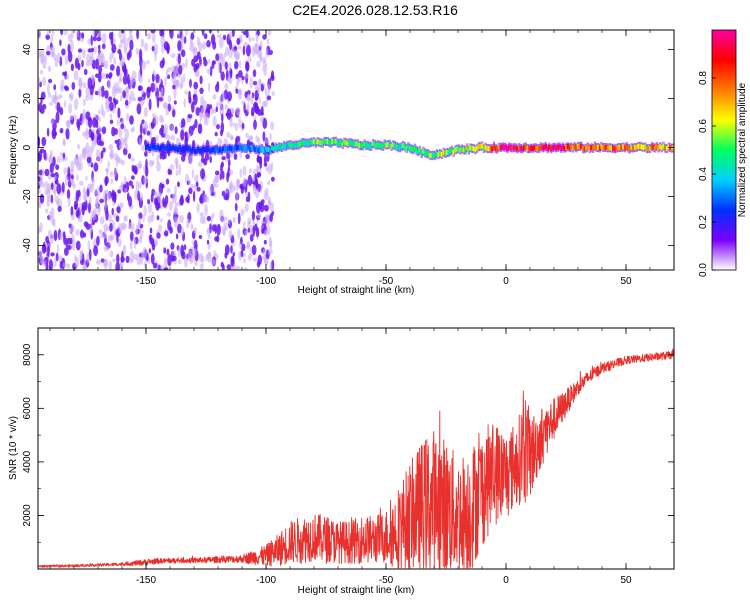 Image resolution: width=750 pixels, height=600 pixels. I want to click on colorbar-tick-label: 0.8, so click(703, 78).